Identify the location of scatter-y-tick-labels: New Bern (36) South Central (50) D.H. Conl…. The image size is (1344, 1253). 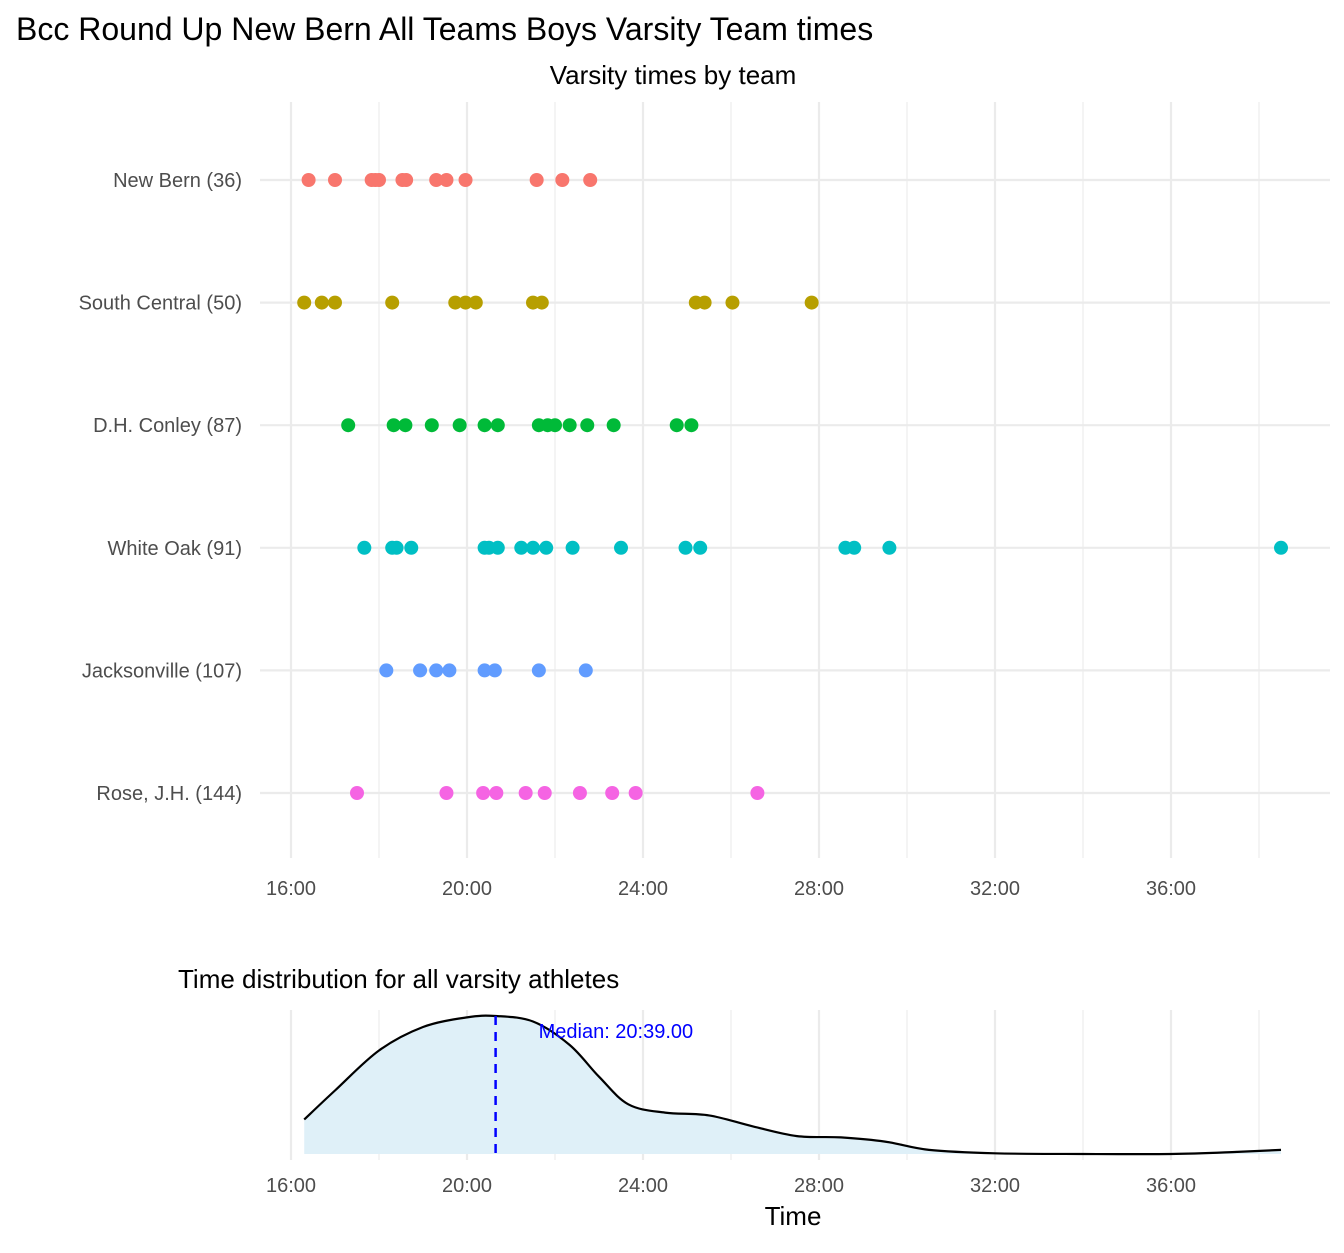
(160, 487).